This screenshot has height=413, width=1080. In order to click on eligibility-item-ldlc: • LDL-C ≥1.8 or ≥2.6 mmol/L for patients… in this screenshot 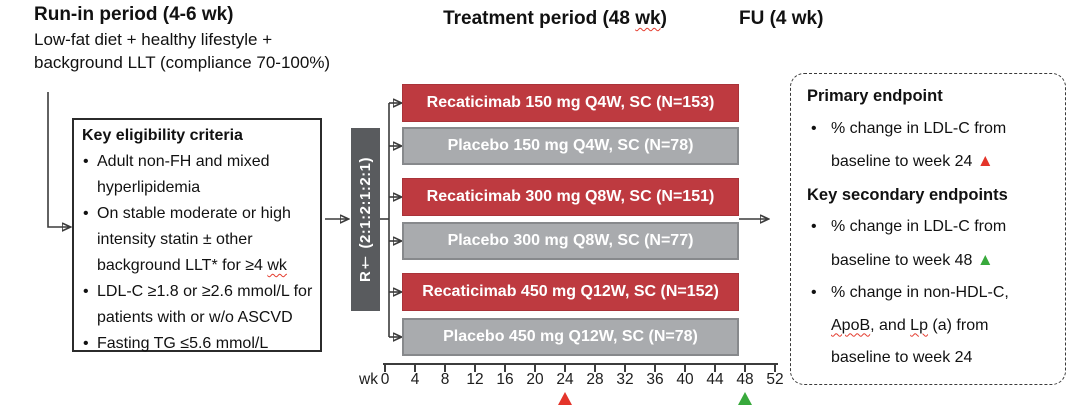, I will do `click(198, 304)`.